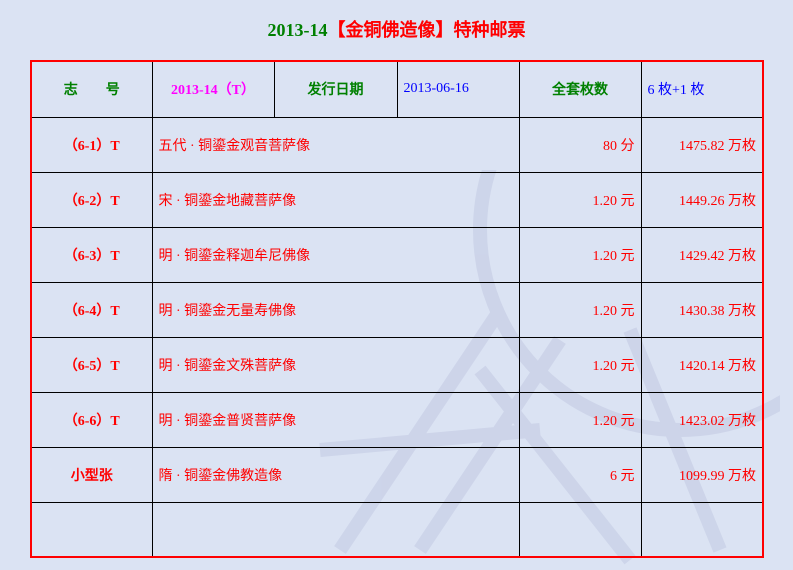 This screenshot has width=793, height=570. Describe the element at coordinates (335, 419) in the screenshot. I see `stamp-name: 明 · 铜鎏金普贤菩萨像` at that location.